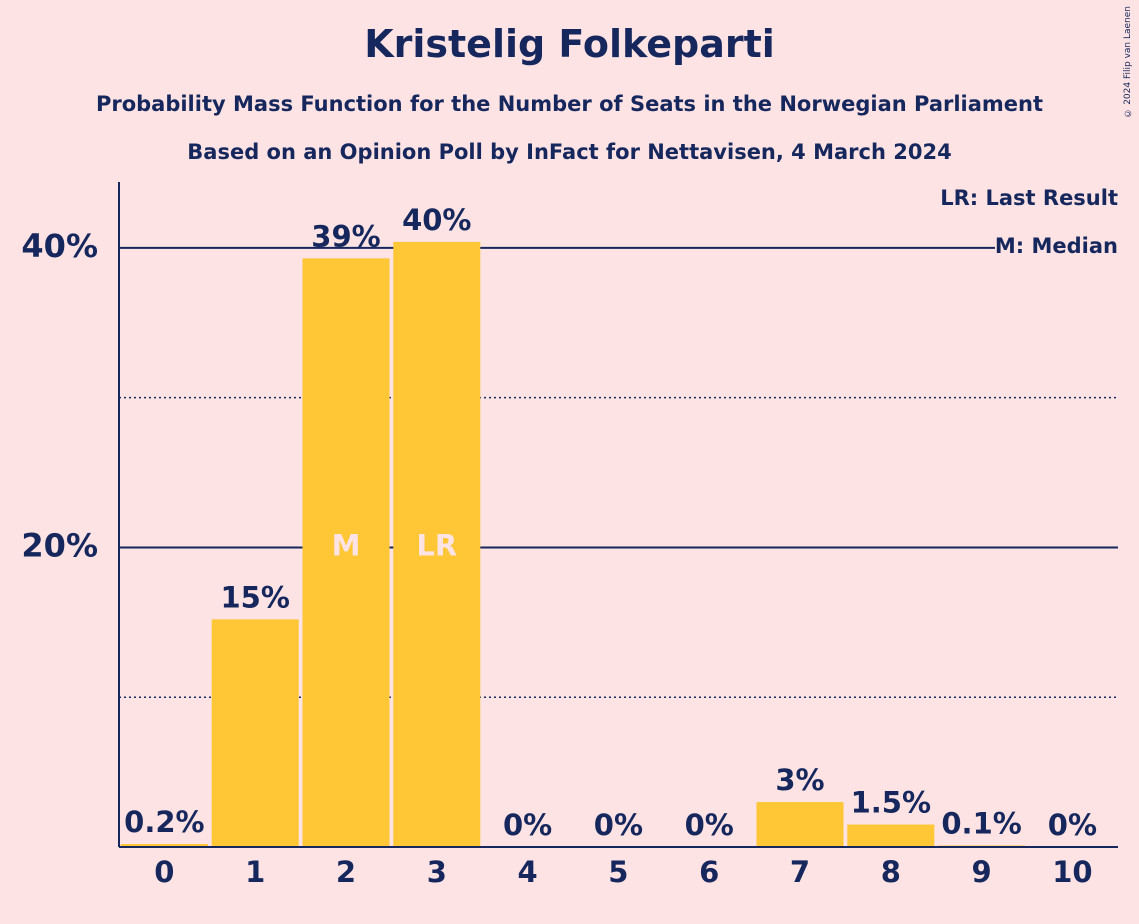  Describe the element at coordinates (59, 246) in the screenshot. I see `y-tick-label: 40%` at that location.